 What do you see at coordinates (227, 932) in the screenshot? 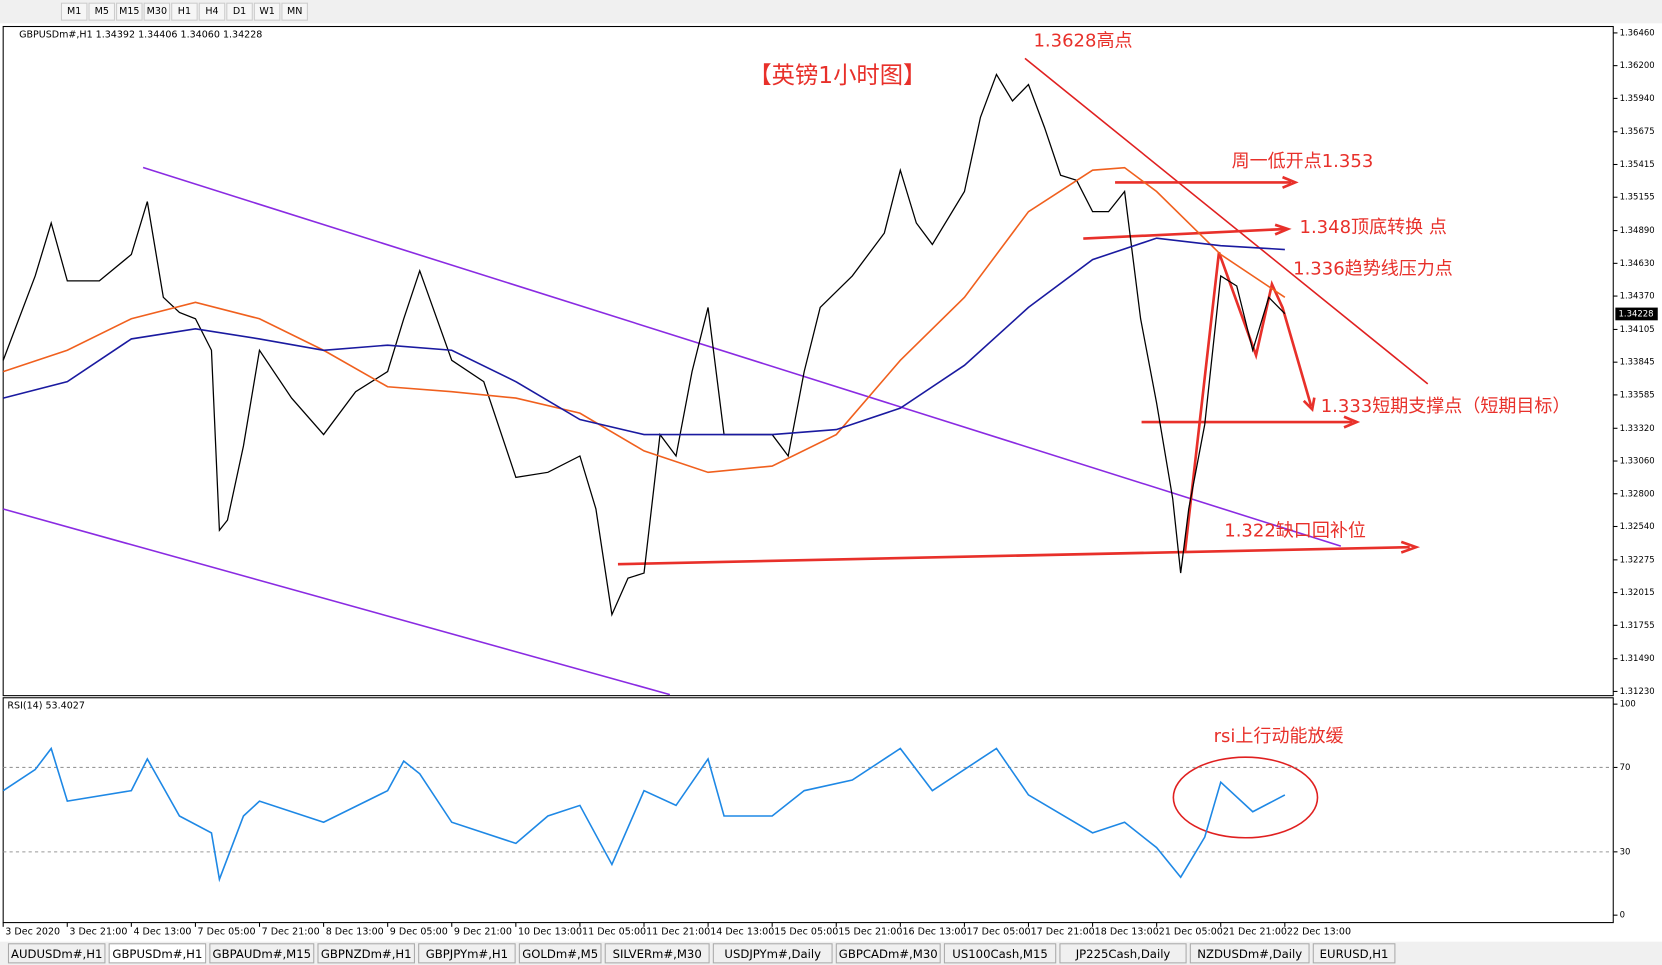
I see `x-tick-label: 7 Dec 05:00` at bounding box center [227, 932].